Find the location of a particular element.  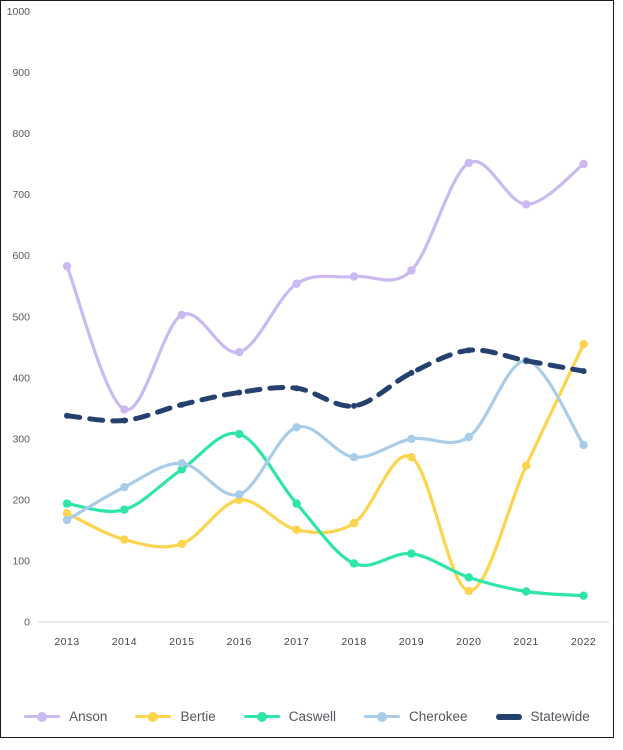

series-statewide is located at coordinates (325, 385).